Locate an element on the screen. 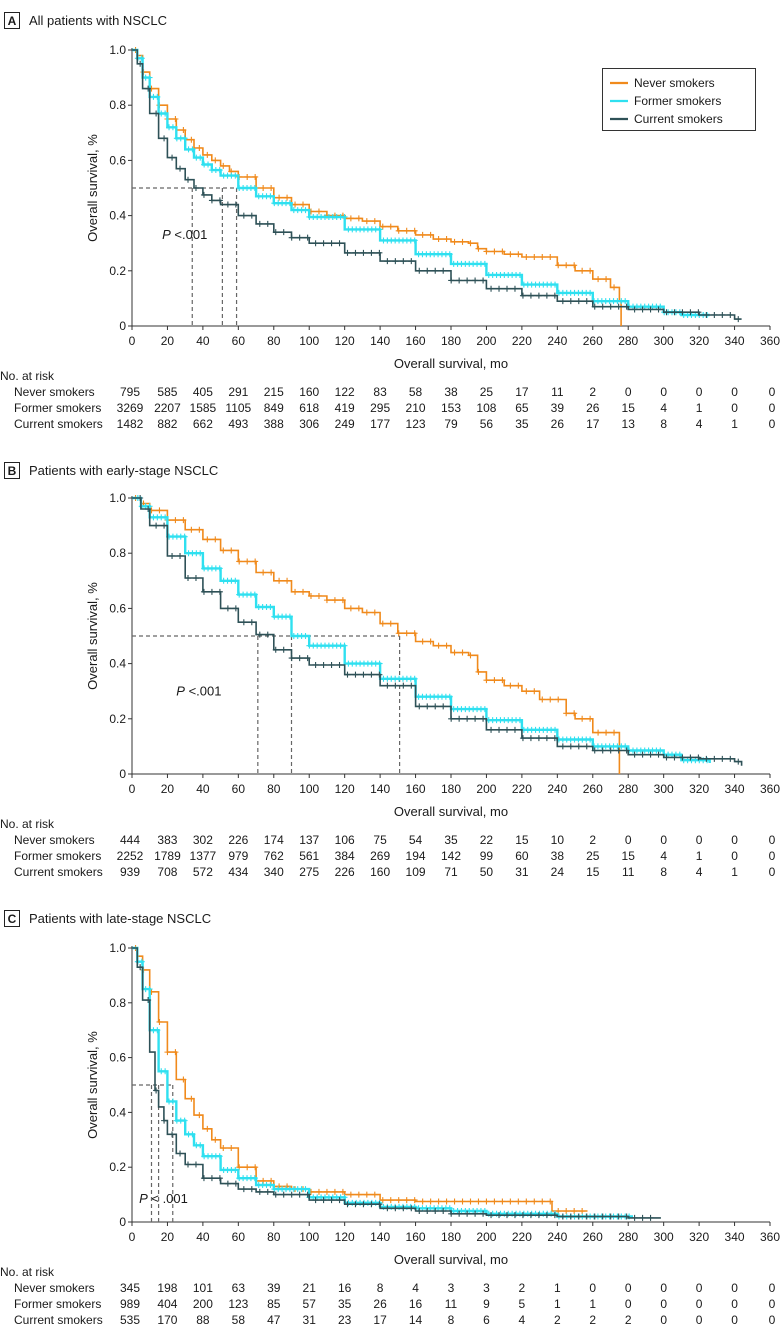 The image size is (783, 1337). risk-cell: 345 is located at coordinates (130, 1288).